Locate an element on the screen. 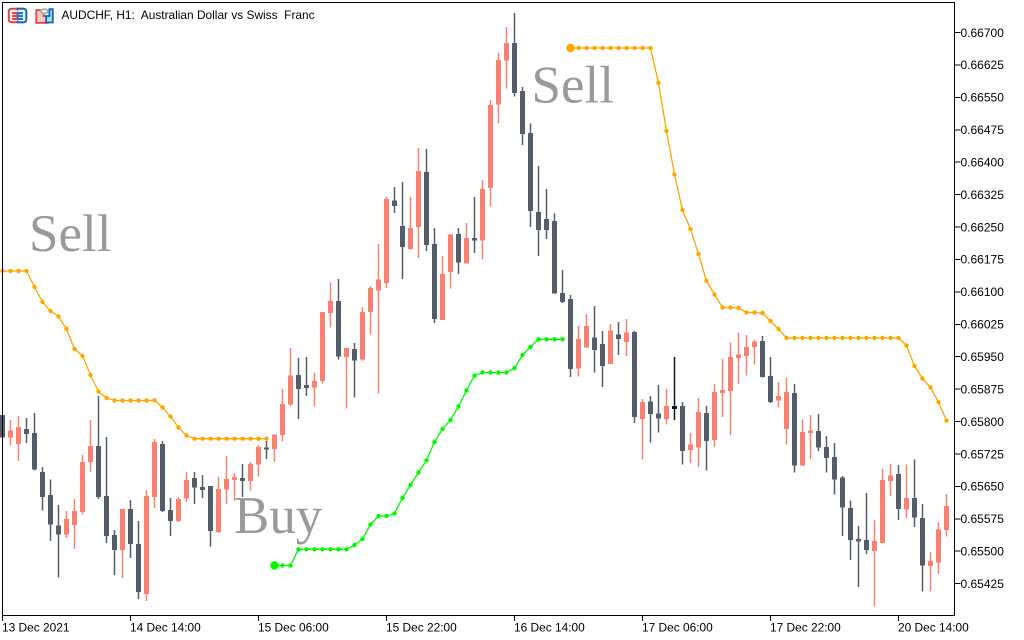 This screenshot has height=640, width=1024. svg-text: 0.65425 is located at coordinates (983, 584).